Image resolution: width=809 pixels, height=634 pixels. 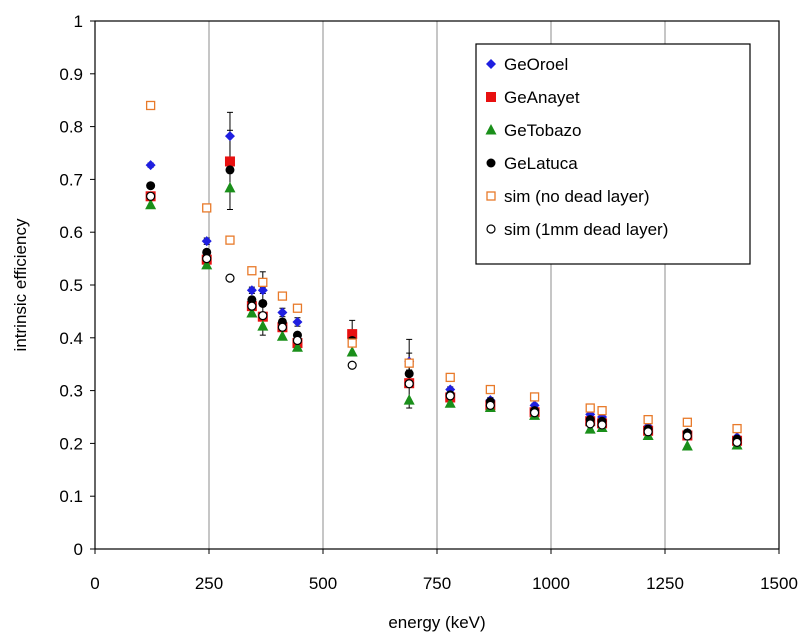 What do you see at coordinates (779, 583) in the screenshot?
I see `x-tick-label: 1500` at bounding box center [779, 583].